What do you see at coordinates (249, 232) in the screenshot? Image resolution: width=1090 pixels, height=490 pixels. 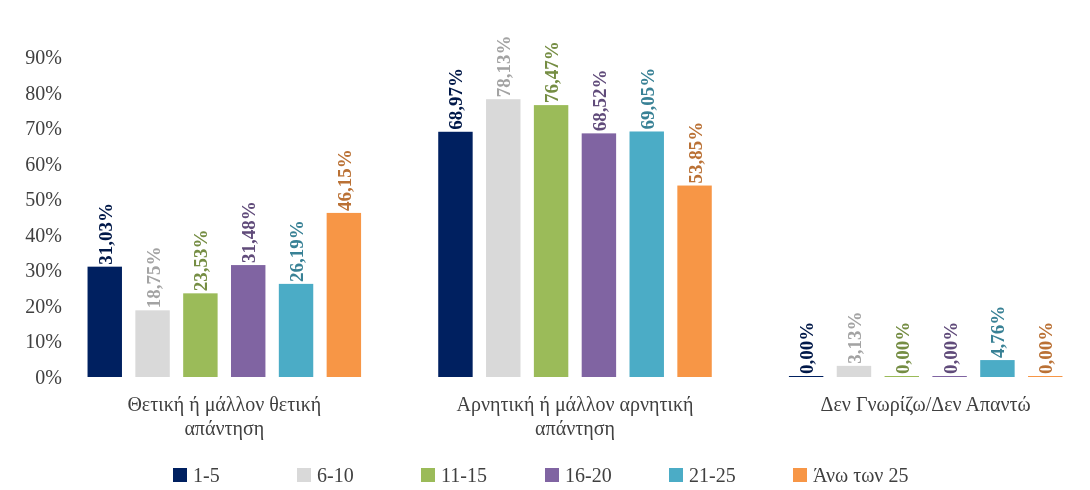 I see `data-label: 31,48%` at bounding box center [249, 232].